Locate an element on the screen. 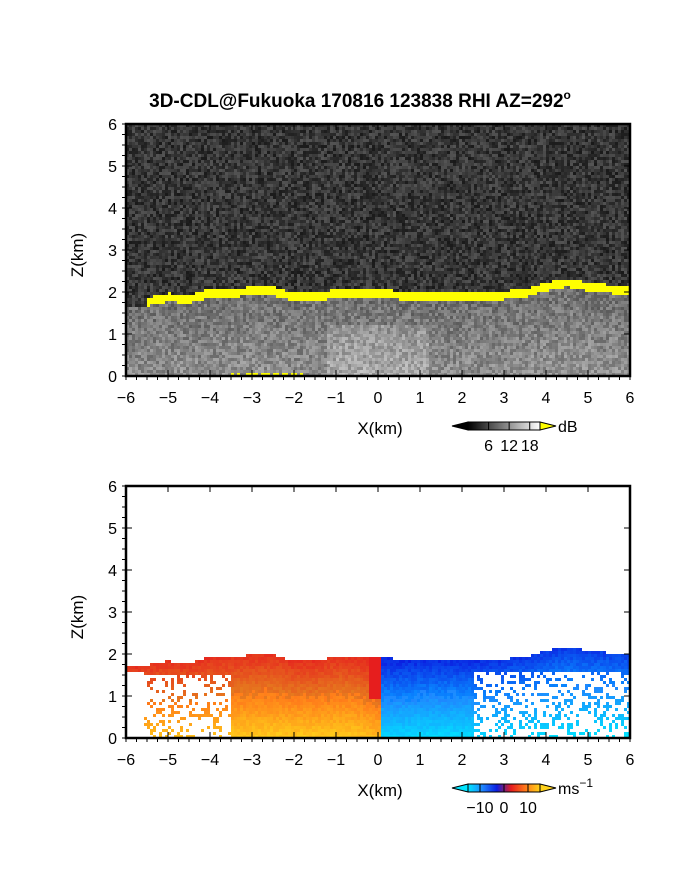  colorbar: −10 0 10 ms−1 is located at coordinates (522, 796).